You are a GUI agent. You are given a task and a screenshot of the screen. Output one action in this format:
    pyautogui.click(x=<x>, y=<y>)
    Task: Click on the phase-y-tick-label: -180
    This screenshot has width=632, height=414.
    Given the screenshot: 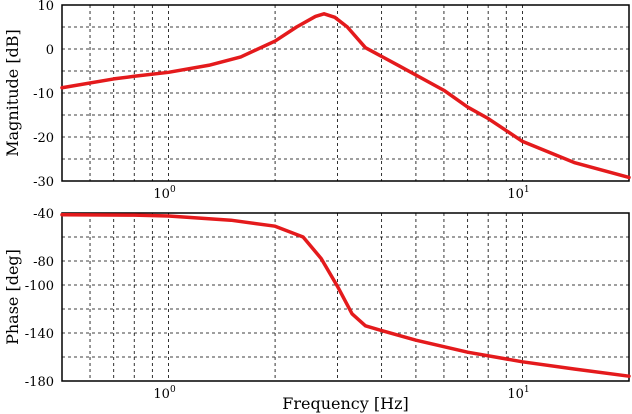 What is the action you would take?
    pyautogui.click(x=39, y=382)
    